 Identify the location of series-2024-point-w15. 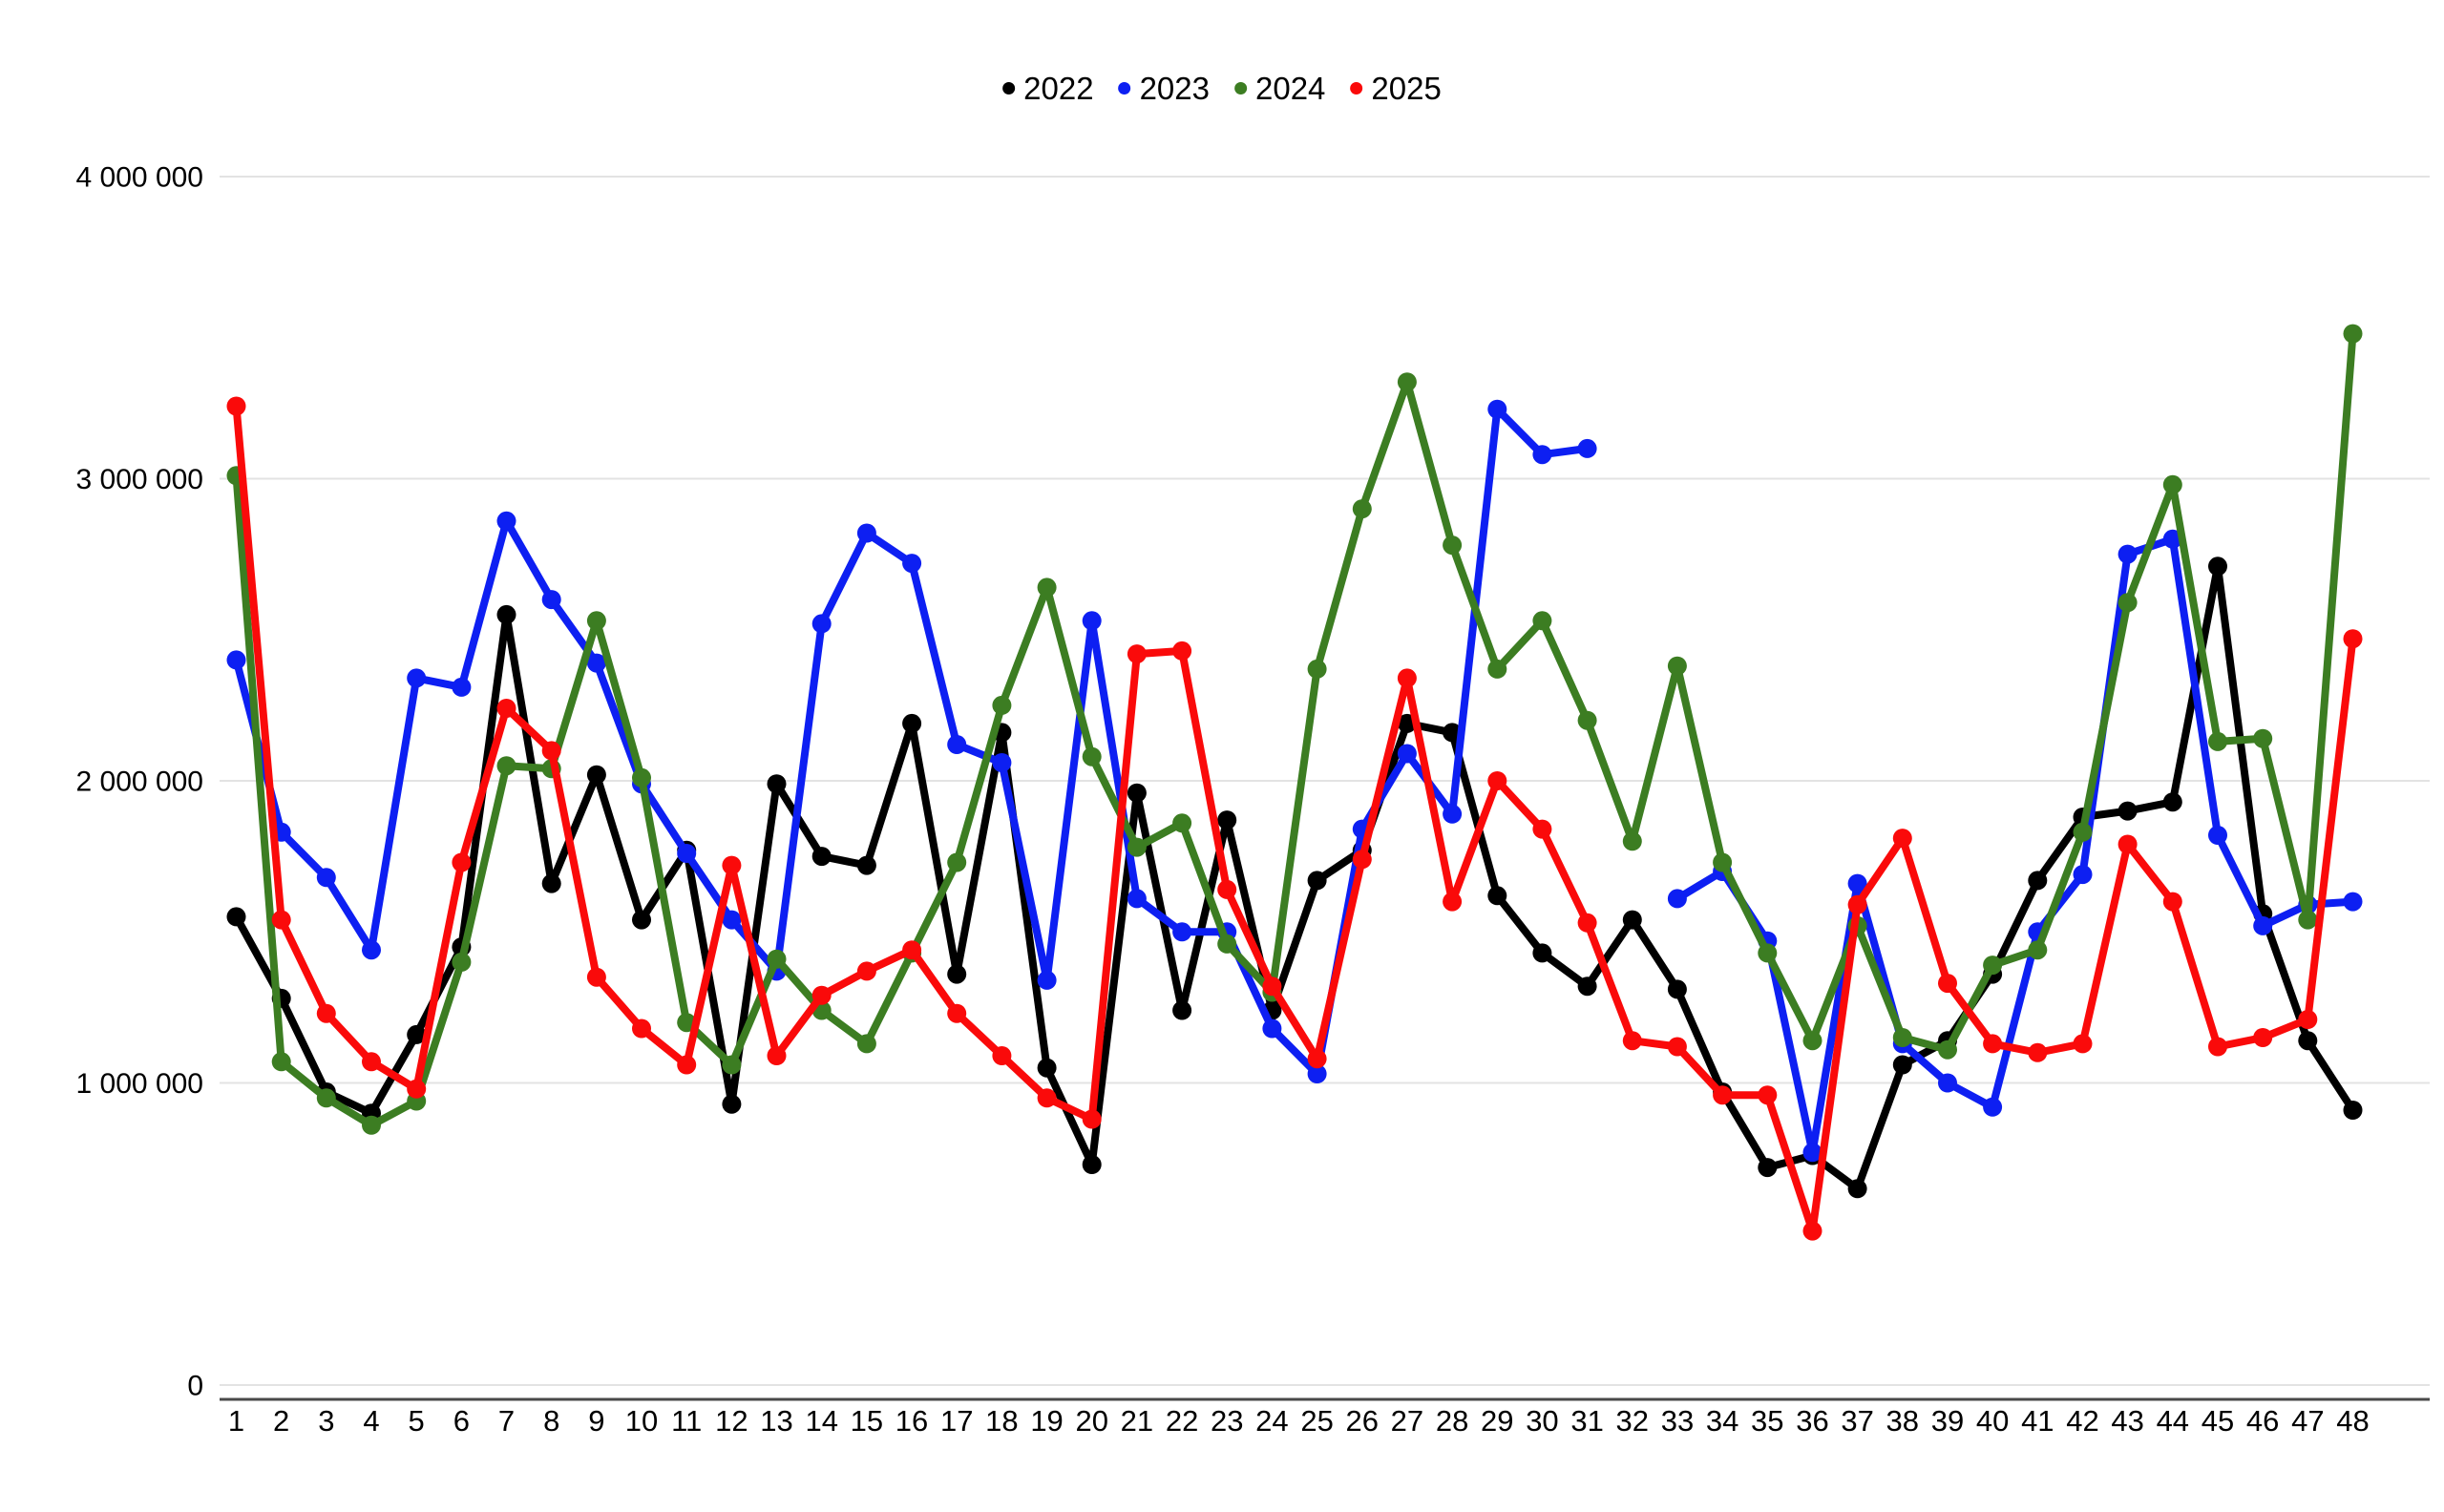
(866, 1044).